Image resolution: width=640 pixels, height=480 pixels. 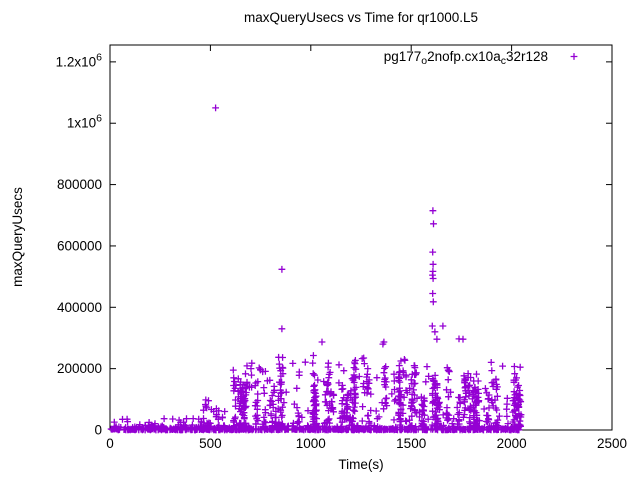 I want to click on y-tick-label: 200000, so click(x=79, y=368).